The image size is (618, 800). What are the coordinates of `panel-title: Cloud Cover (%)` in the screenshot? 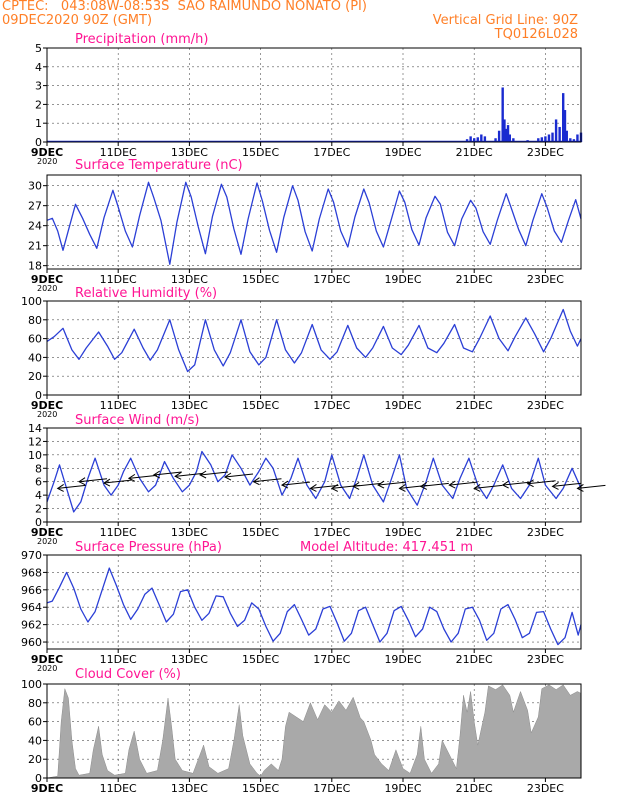 It's located at (128, 674).